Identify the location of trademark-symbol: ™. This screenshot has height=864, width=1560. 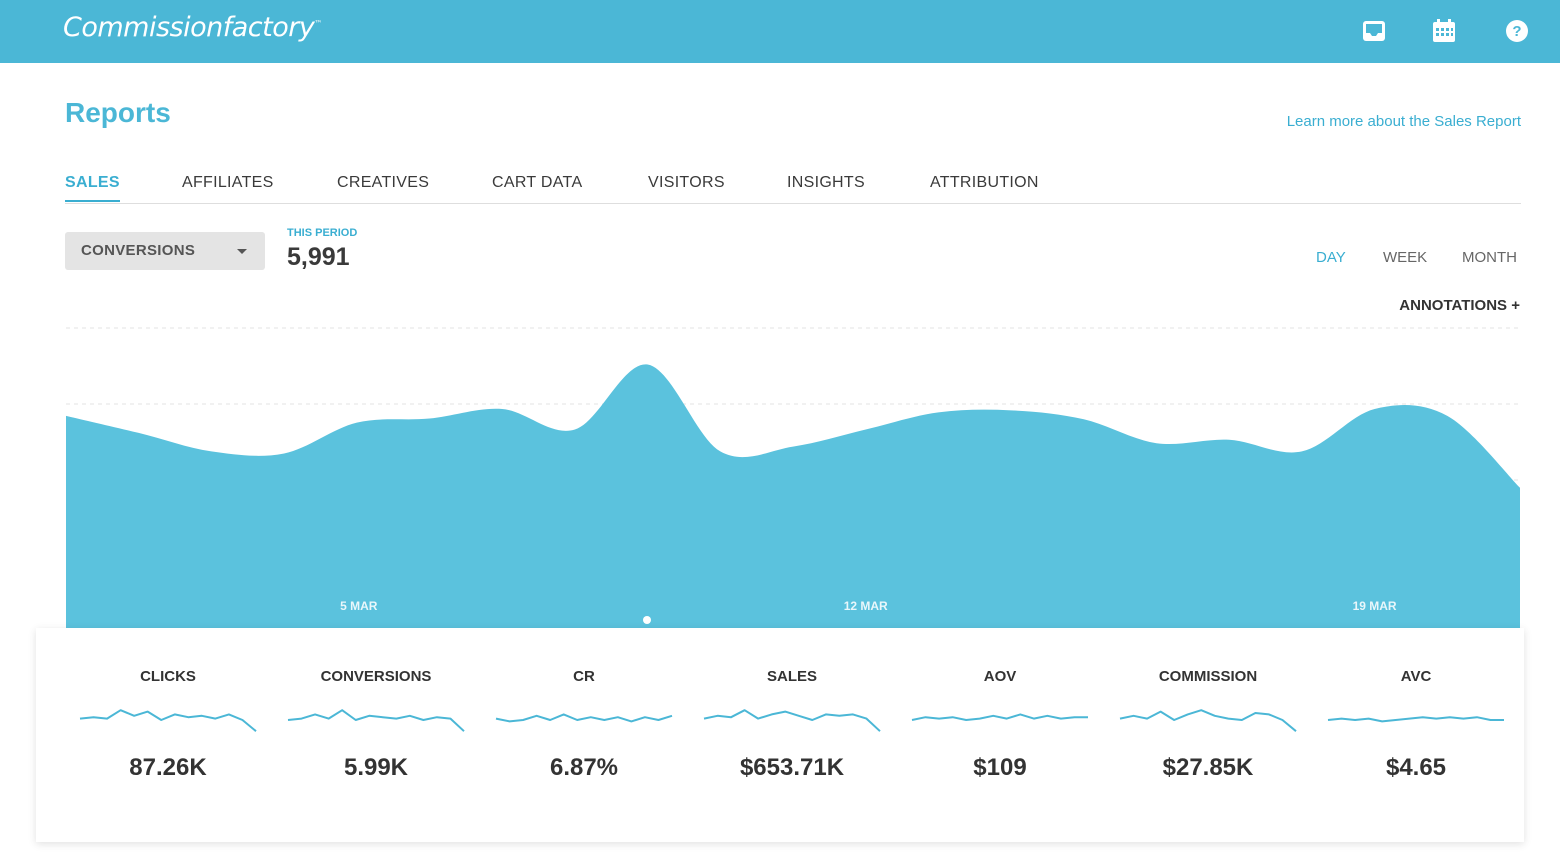
(318, 23).